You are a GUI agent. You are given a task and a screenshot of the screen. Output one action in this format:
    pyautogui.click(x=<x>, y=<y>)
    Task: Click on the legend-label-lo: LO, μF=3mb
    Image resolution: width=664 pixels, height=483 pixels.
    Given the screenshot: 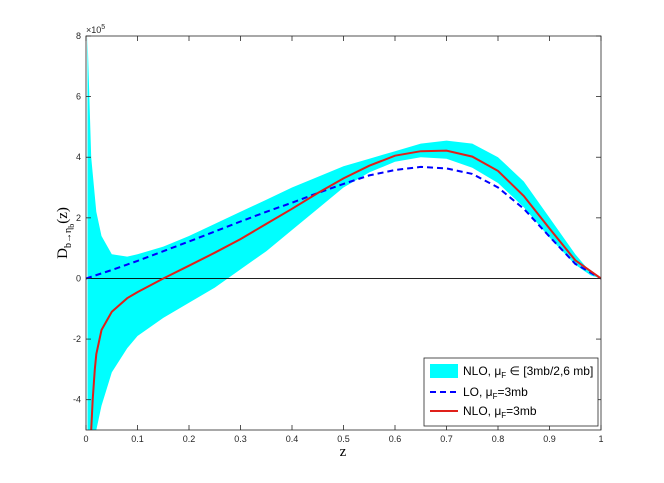 What is the action you would take?
    pyautogui.click(x=495, y=393)
    